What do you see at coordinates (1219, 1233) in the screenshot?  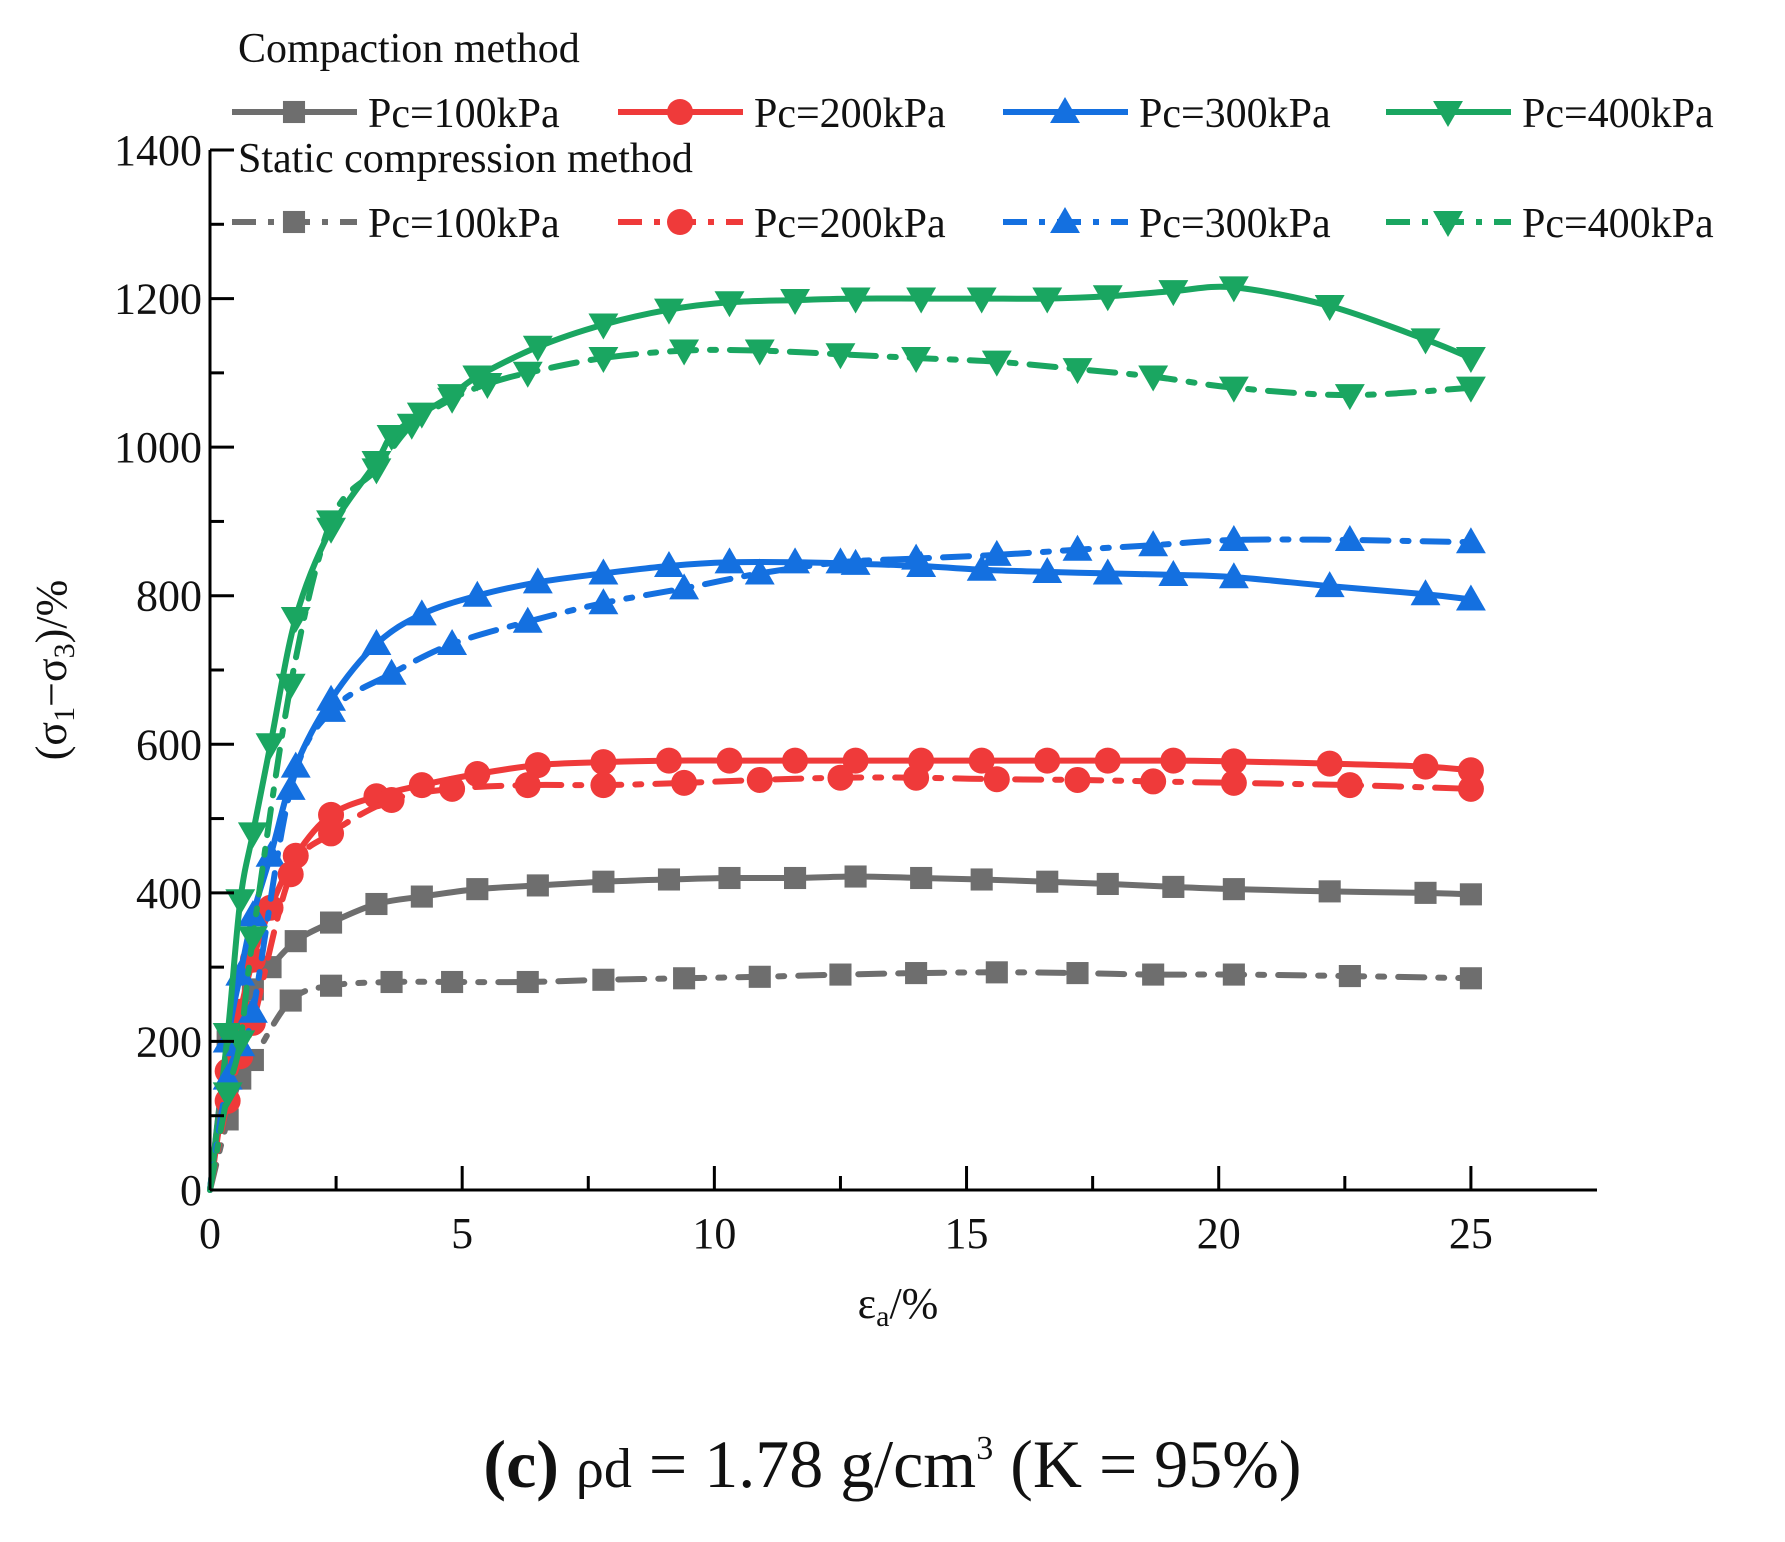 I see `x-tick-label: 20` at bounding box center [1219, 1233].